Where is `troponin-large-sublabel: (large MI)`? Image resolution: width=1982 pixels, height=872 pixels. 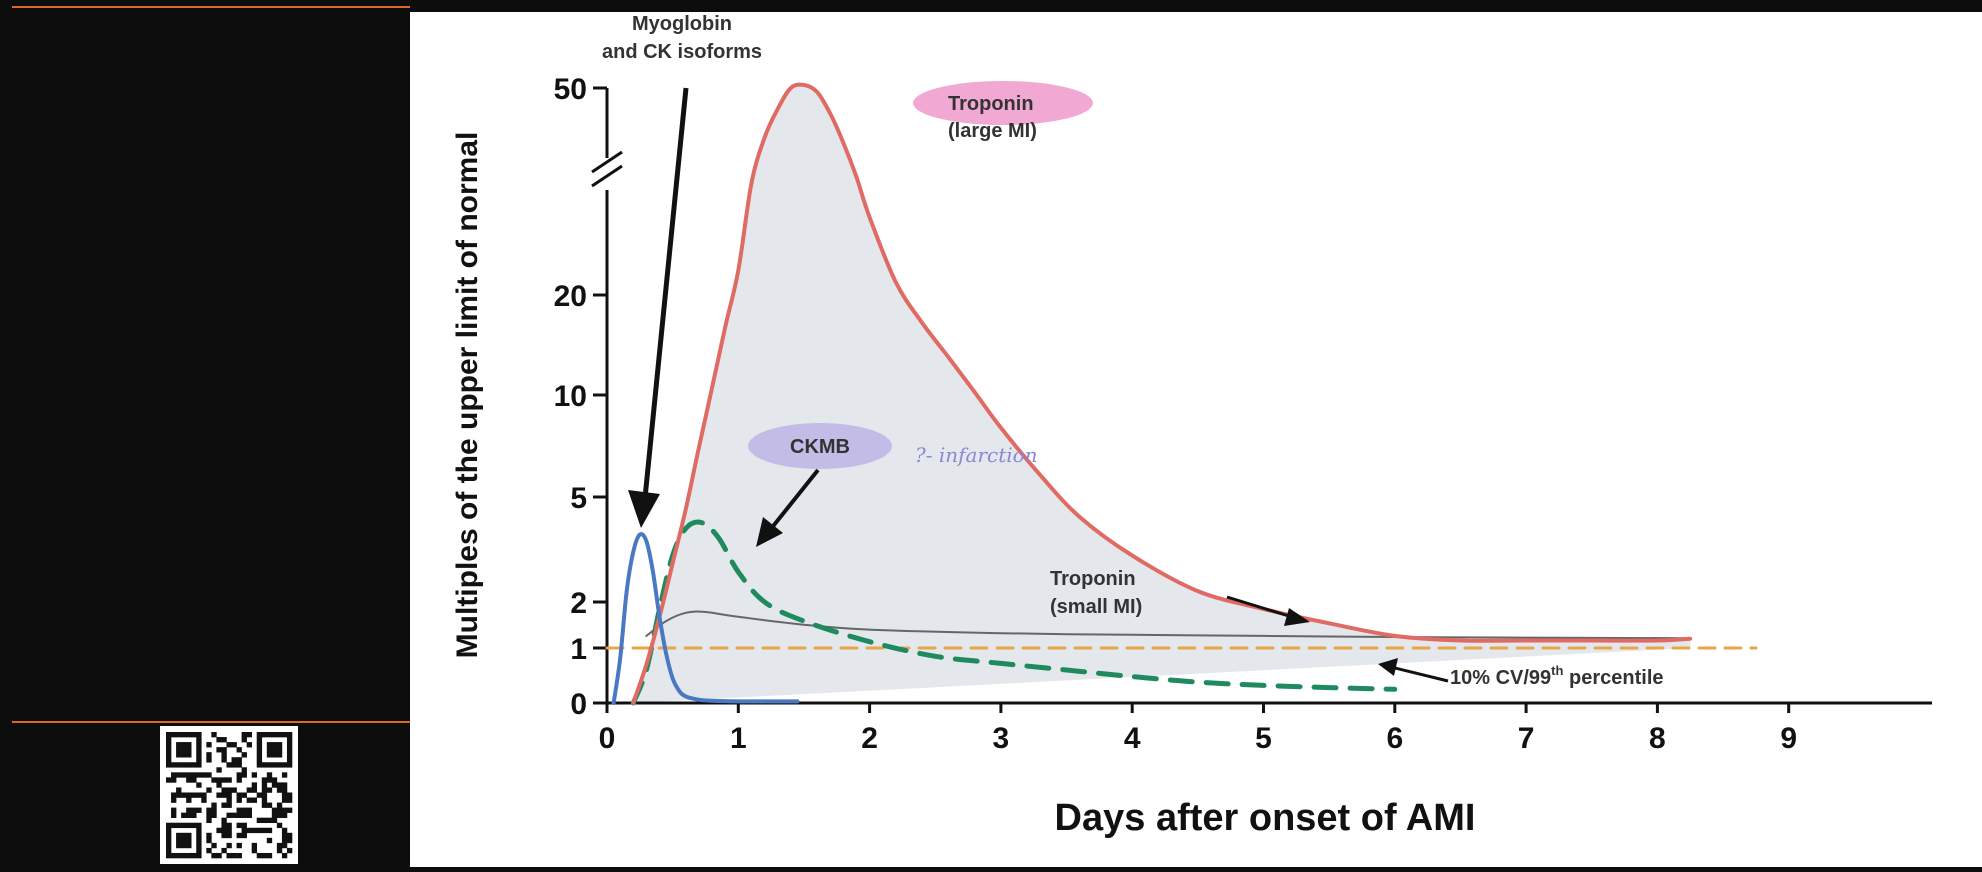
troponin-large-sublabel: (large MI) is located at coordinates (992, 131).